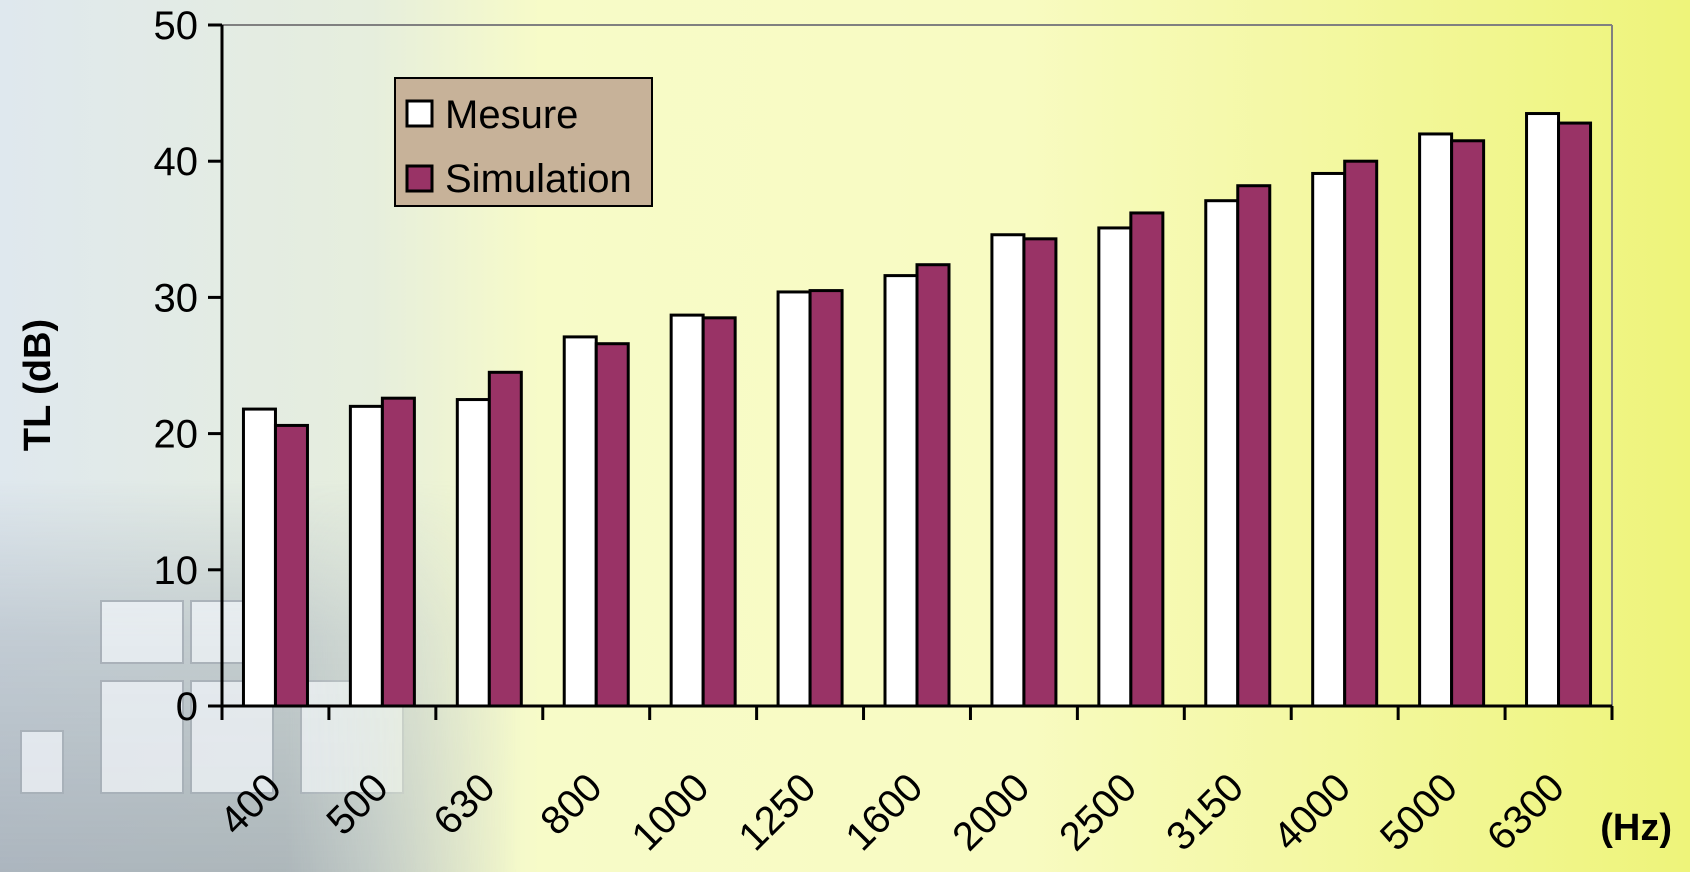  I want to click on x-tick-label: 500, so click(357, 804).